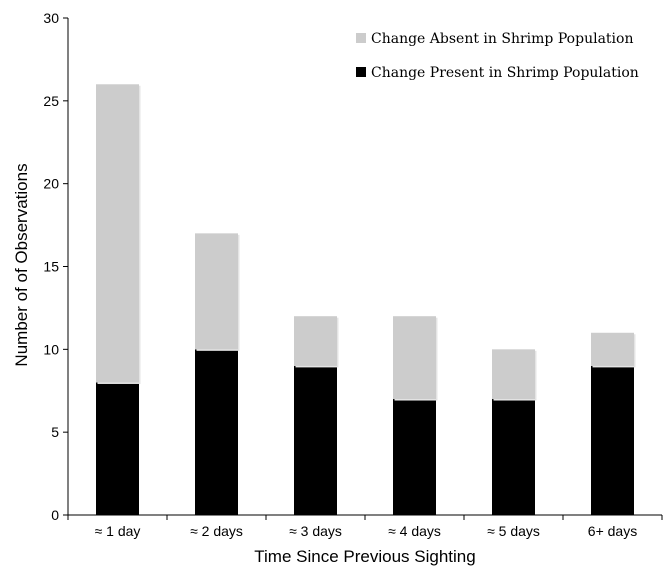 The image size is (672, 569). I want to click on legend-swatch-present, so click(361, 72).